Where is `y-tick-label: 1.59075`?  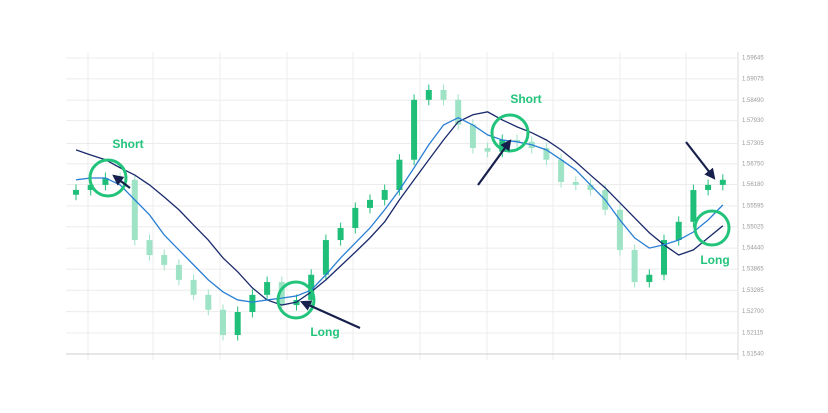
y-tick-label: 1.59075 is located at coordinates (753, 79).